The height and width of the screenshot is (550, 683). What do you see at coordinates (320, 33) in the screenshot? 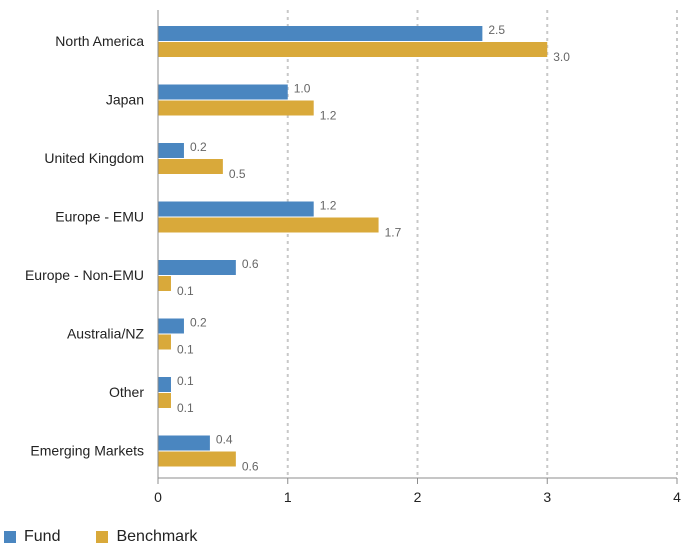
I see `bar-fund-north-america` at bounding box center [320, 33].